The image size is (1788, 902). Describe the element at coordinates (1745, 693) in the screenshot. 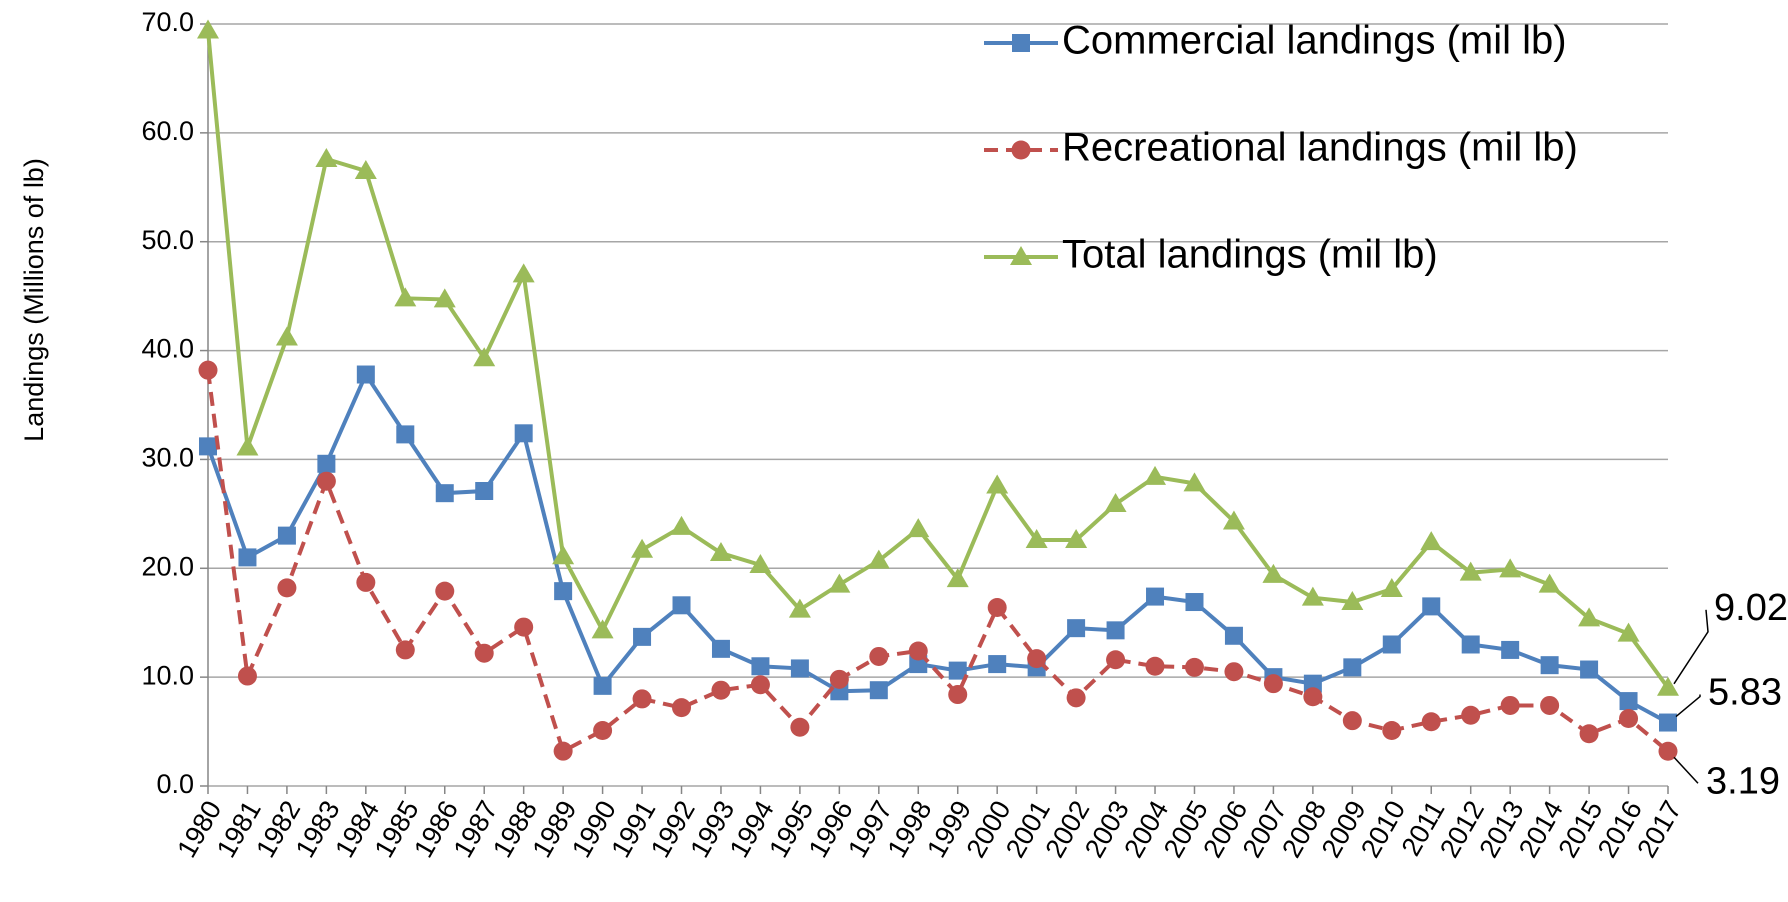

I see `data-label: 5.83` at that location.